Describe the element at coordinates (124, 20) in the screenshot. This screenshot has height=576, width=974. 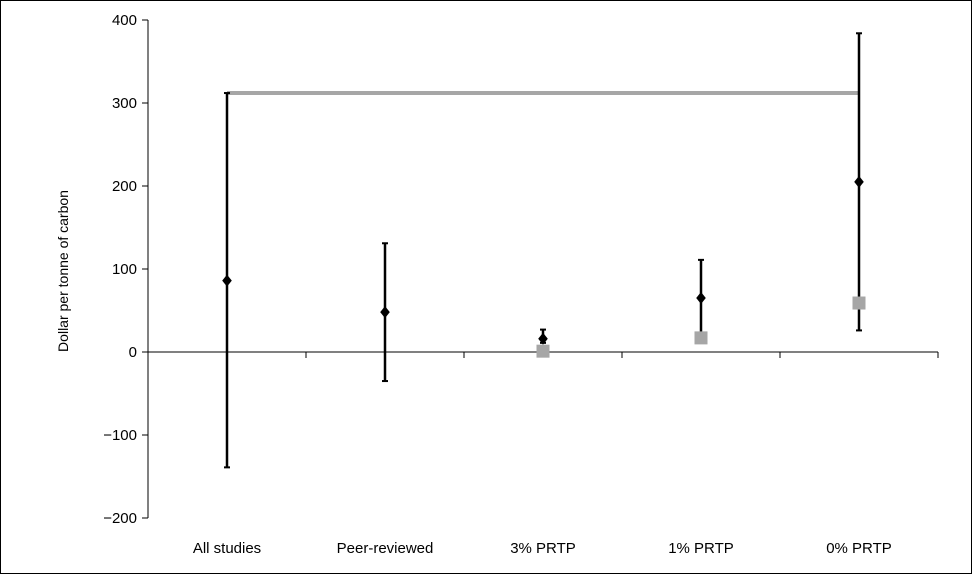
I see `y-tick-label: 400` at that location.